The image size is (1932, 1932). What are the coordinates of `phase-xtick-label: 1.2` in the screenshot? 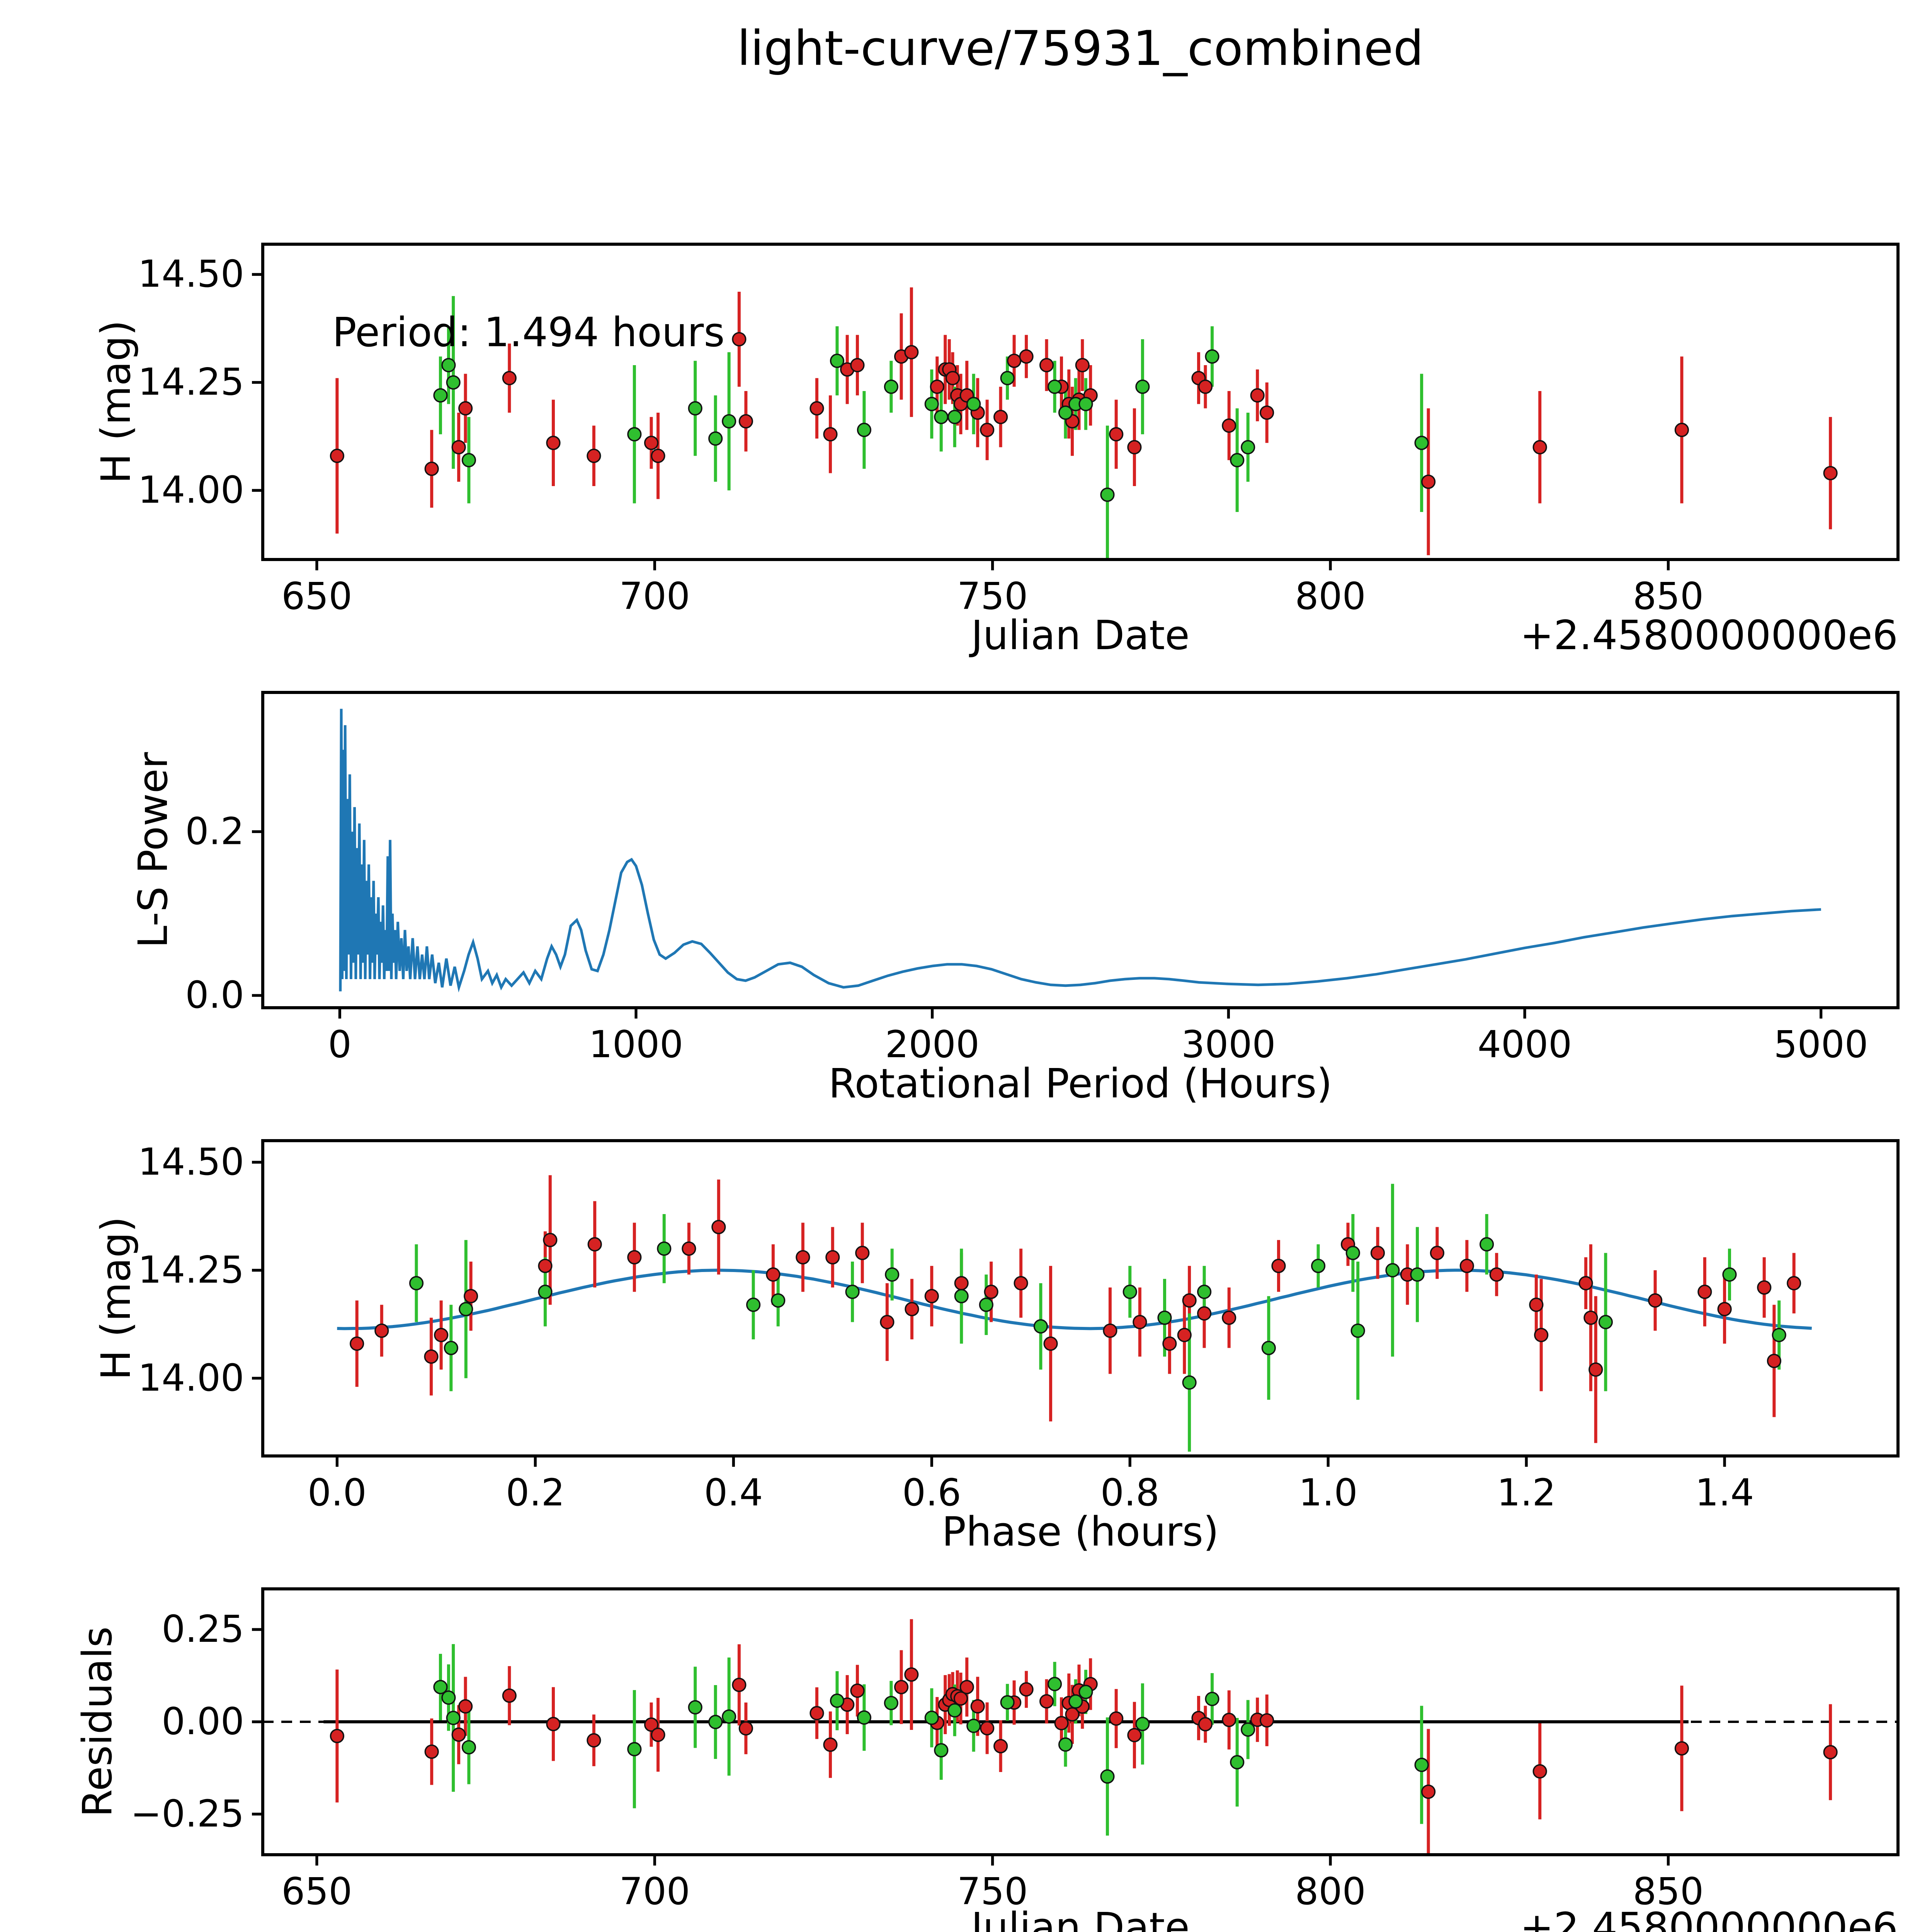 It's located at (1526, 1492).